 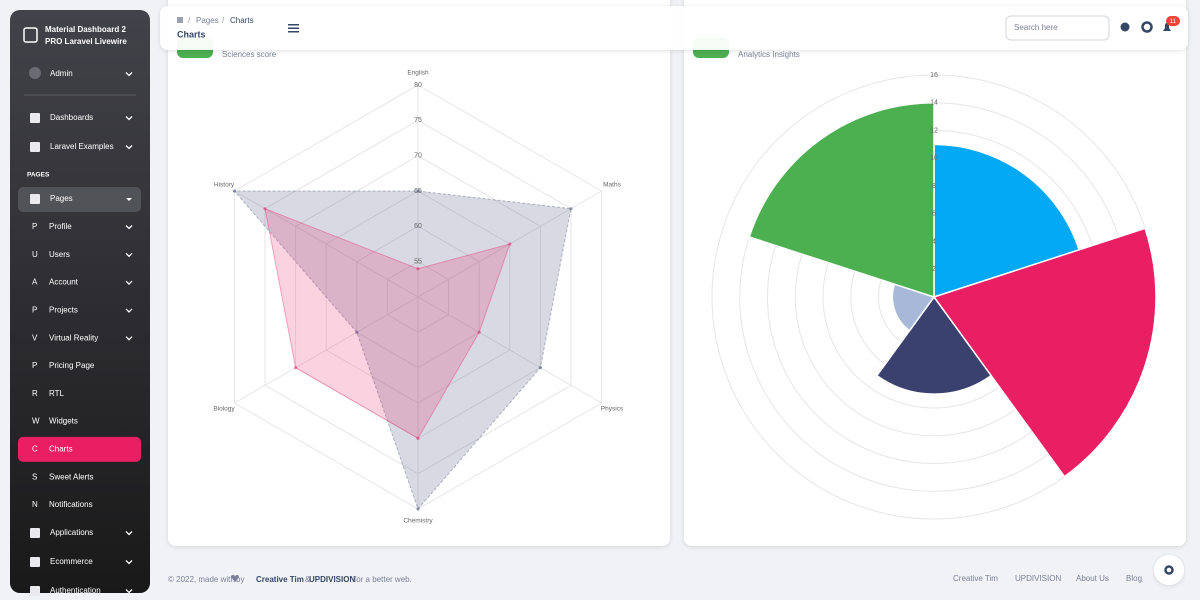 What do you see at coordinates (57, 393) in the screenshot?
I see `menu-item: RTL` at bounding box center [57, 393].